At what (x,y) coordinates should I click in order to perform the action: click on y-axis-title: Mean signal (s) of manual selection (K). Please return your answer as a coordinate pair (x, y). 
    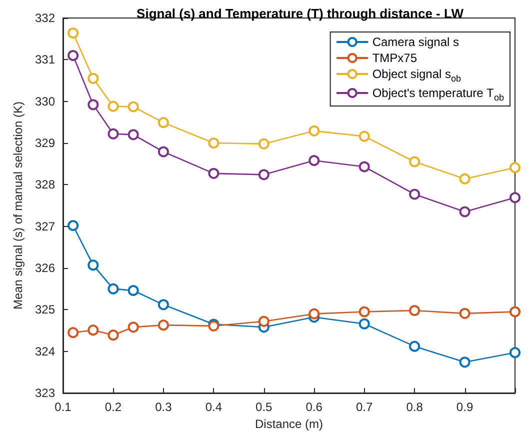
    Looking at the image, I should click on (18, 205).